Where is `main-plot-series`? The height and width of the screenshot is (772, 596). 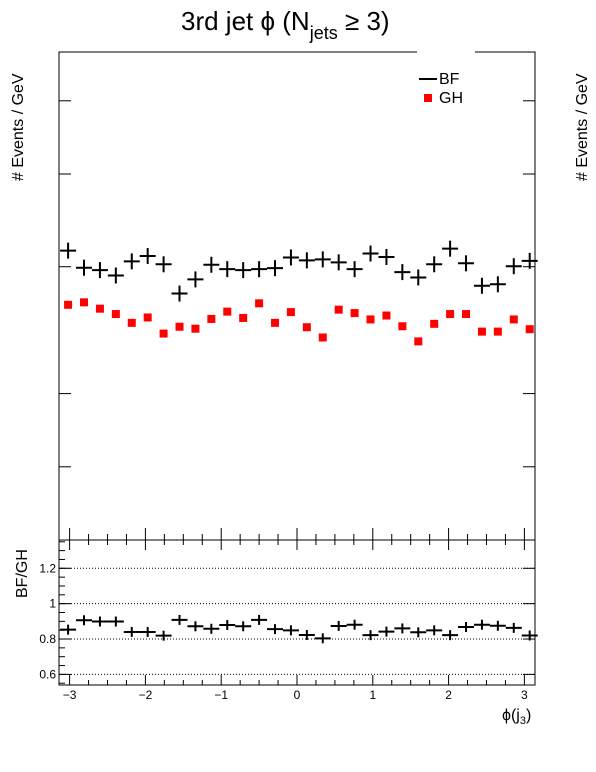
main-plot-series is located at coordinates (299, 293).